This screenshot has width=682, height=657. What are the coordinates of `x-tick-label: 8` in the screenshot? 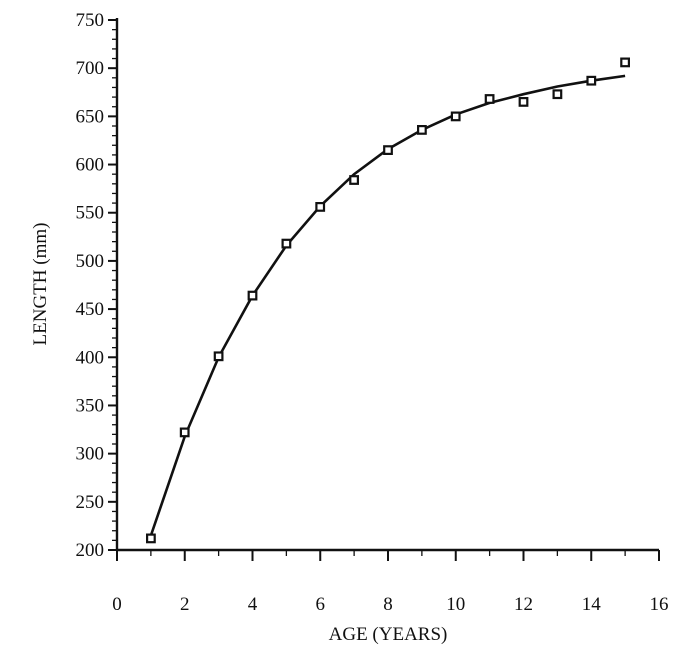 It's located at (388, 604).